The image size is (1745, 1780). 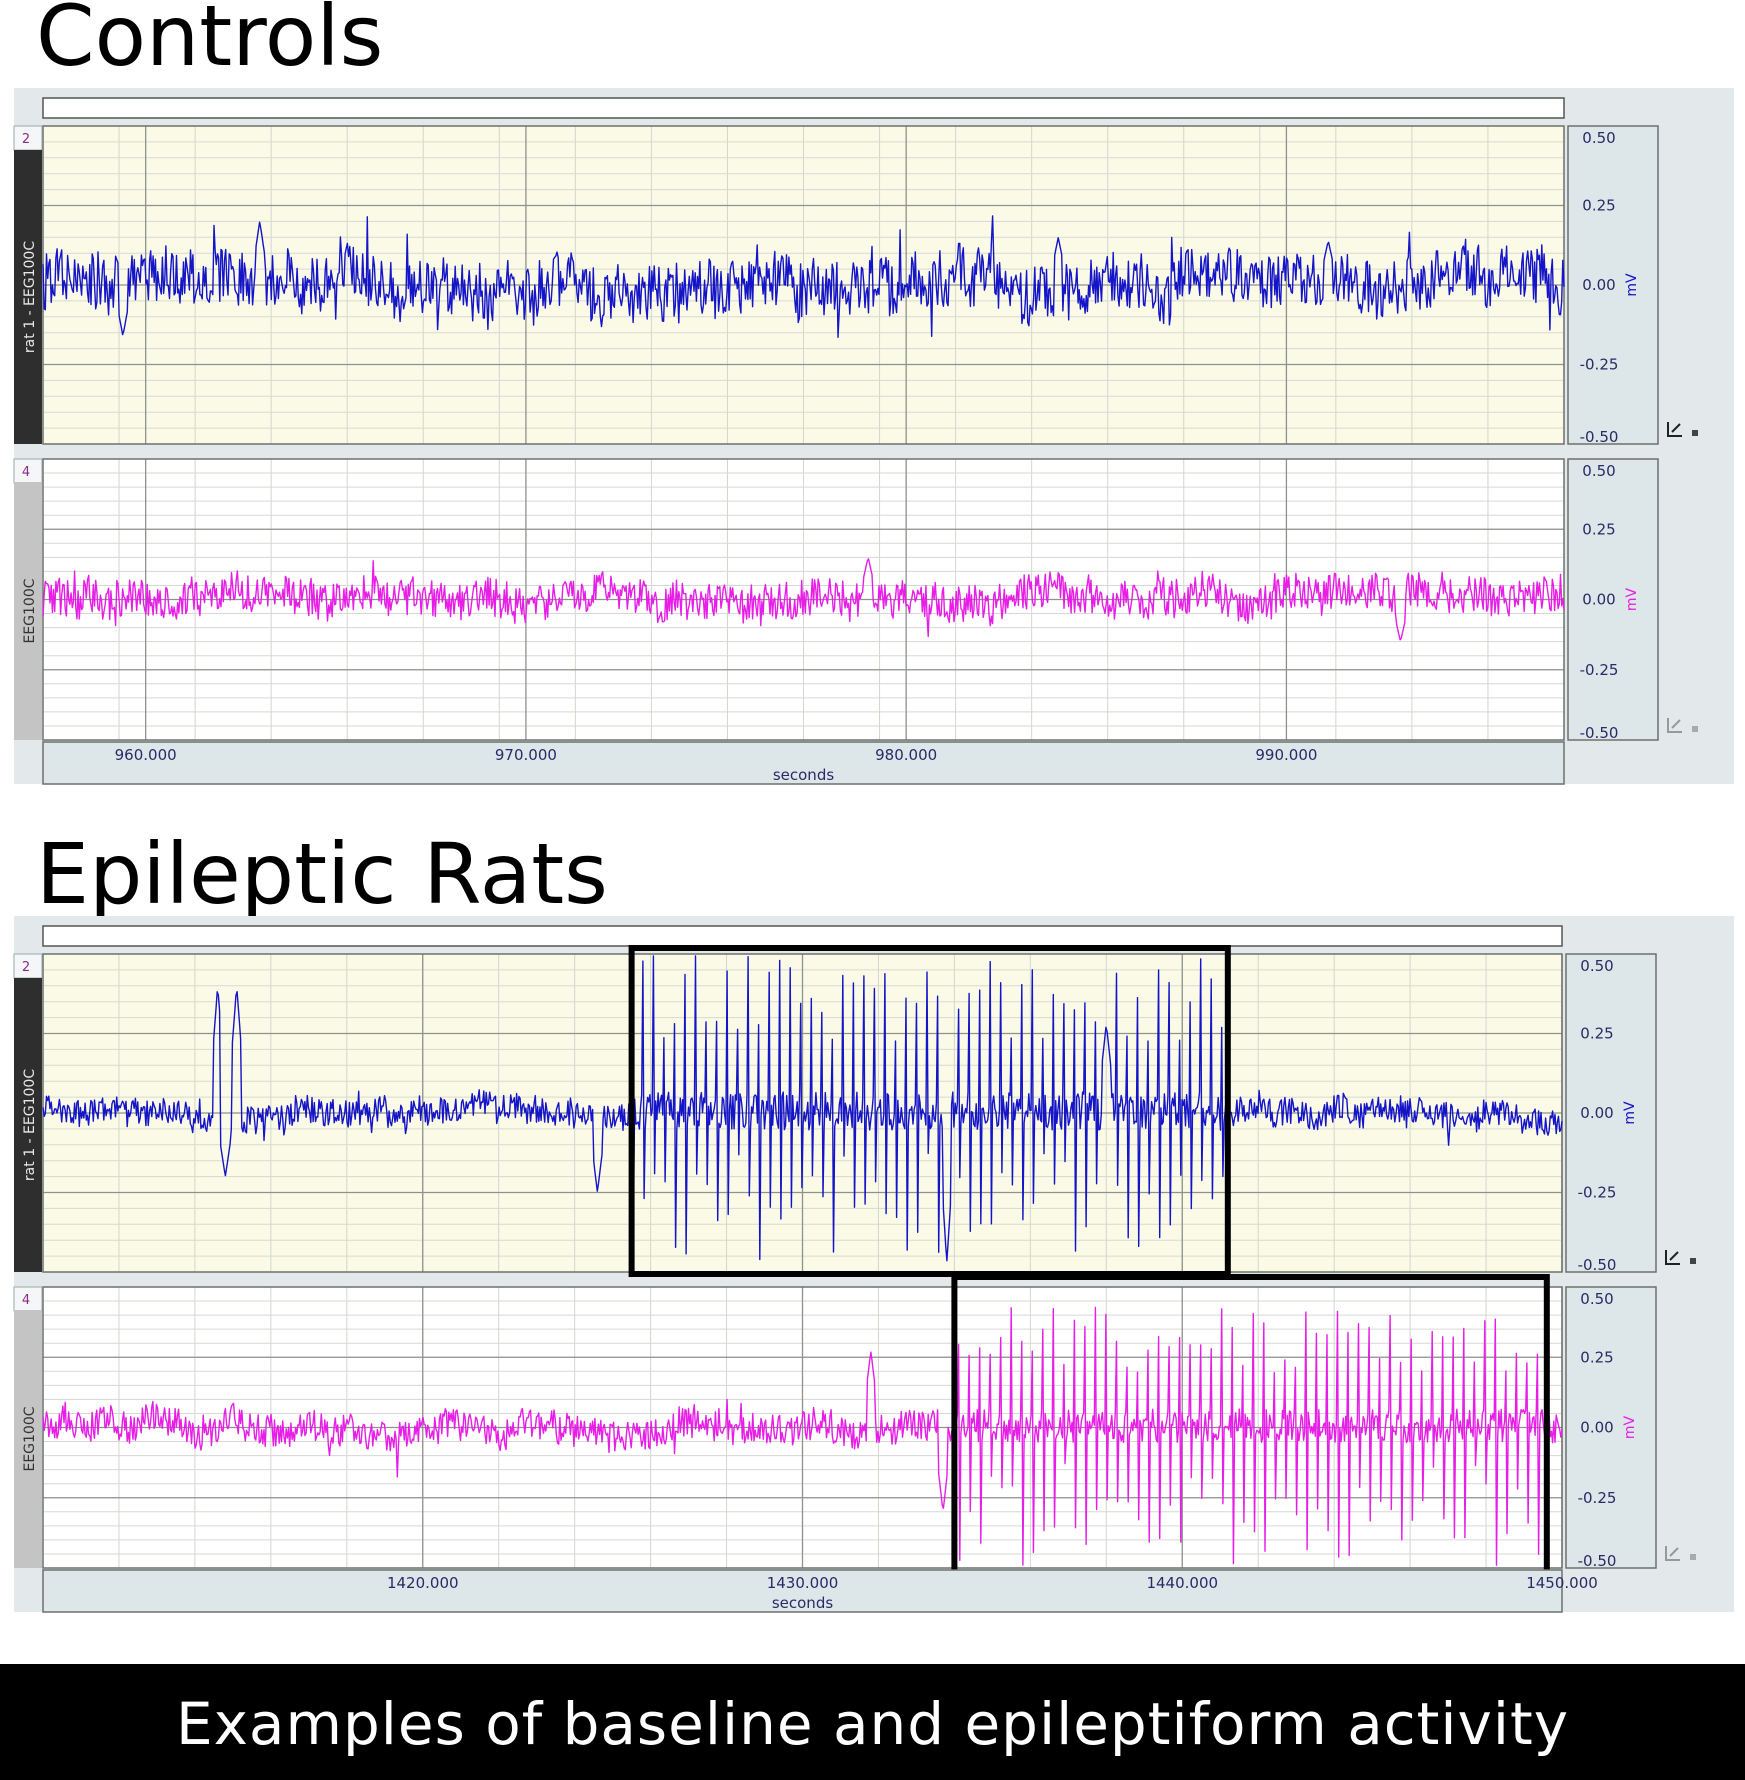 I want to click on x-tick-label: 980.000, so click(x=906, y=755).